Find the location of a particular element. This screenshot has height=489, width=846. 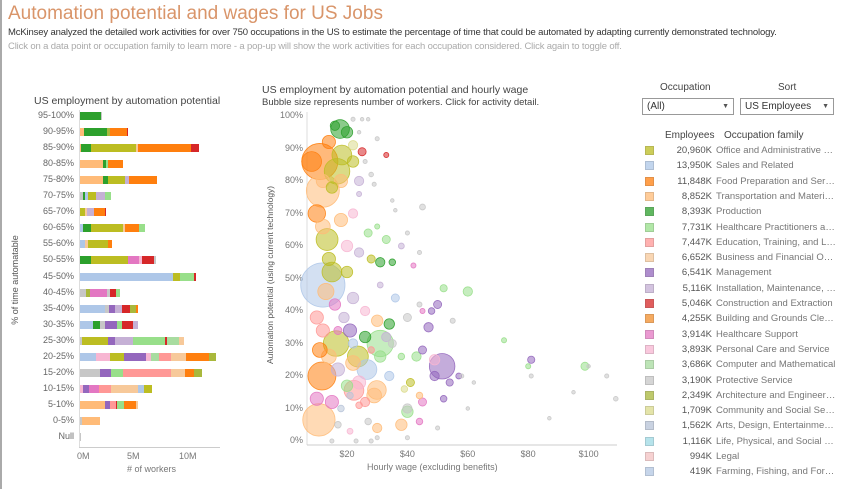

legend-item-13: 3,893K Personal Care and Service is located at coordinates (741, 349).